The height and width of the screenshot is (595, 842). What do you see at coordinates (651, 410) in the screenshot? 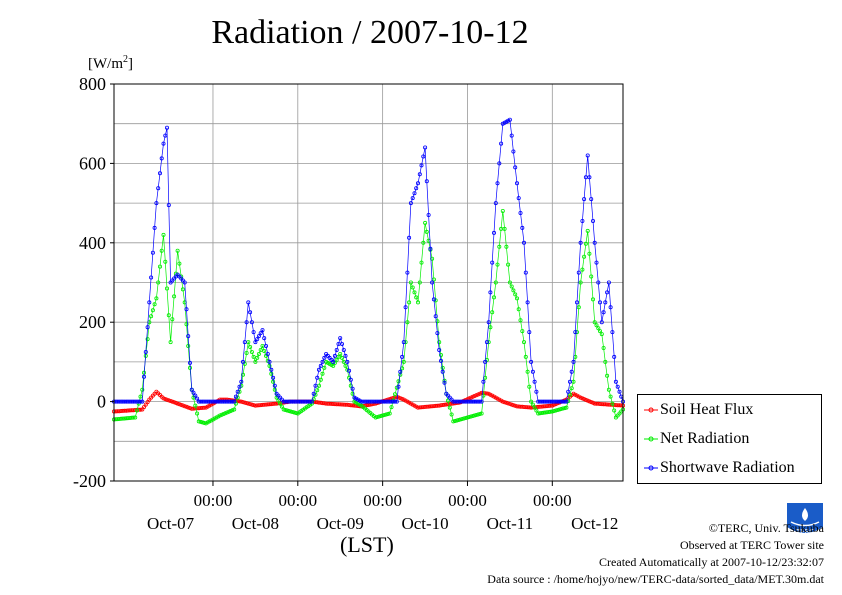
I see `legend-marker-soil-heat-flux` at bounding box center [651, 410].